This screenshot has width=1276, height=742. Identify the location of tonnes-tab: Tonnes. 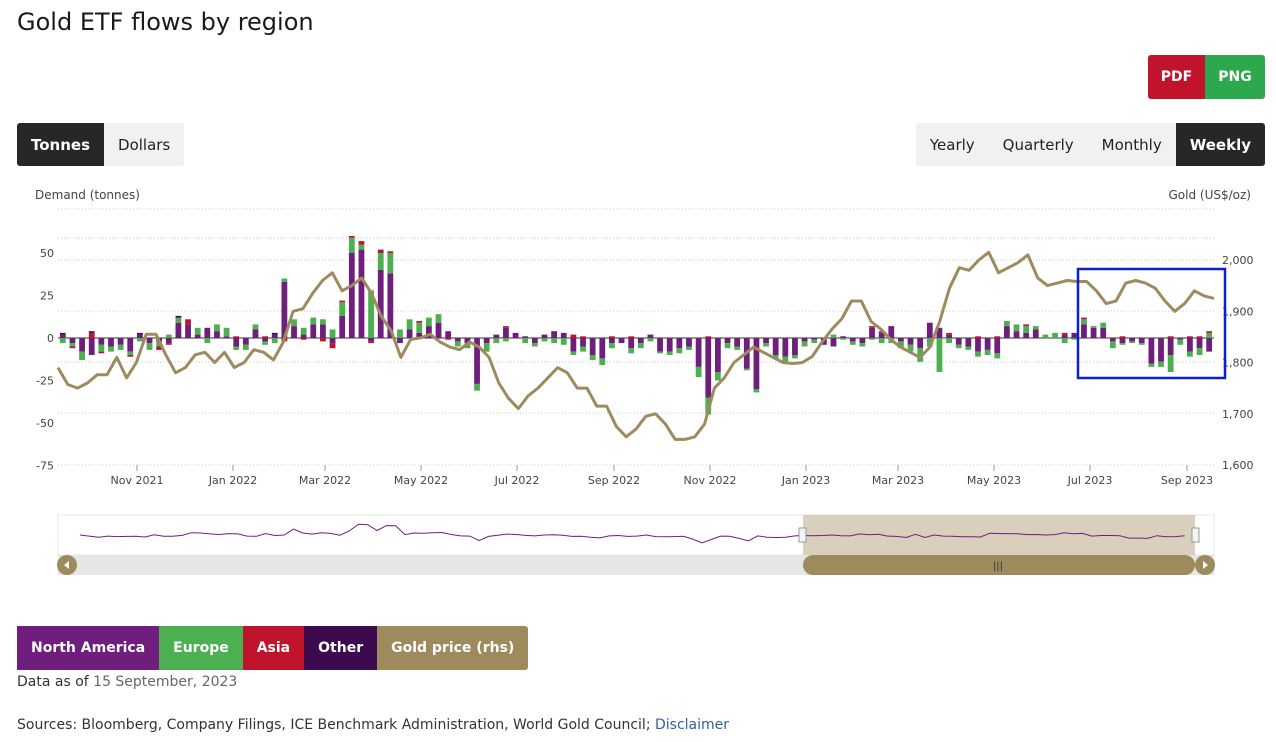
(61, 144).